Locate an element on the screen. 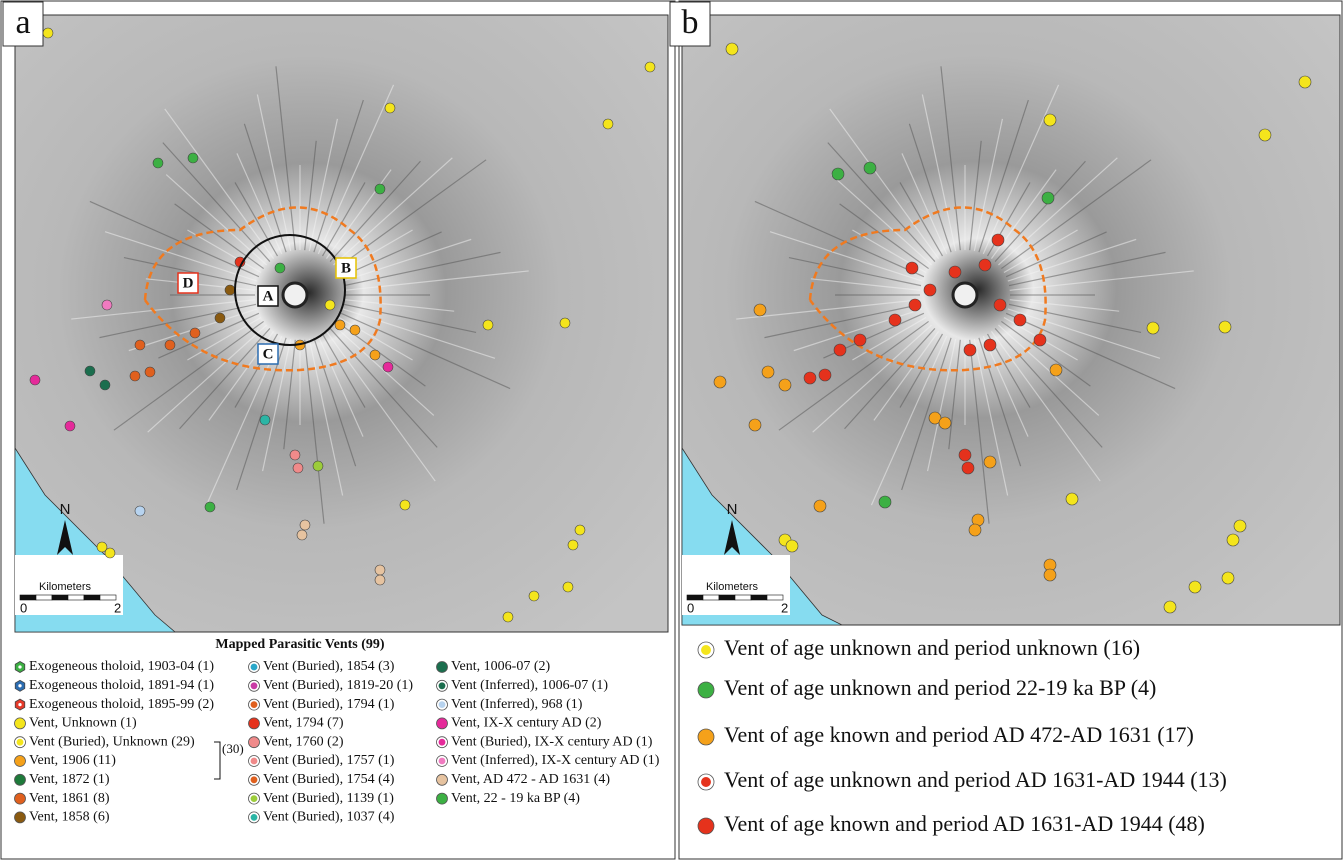 Image resolution: width=1343 pixels, height=860 pixels. caldera-boundary is located at coordinates (927, 289).